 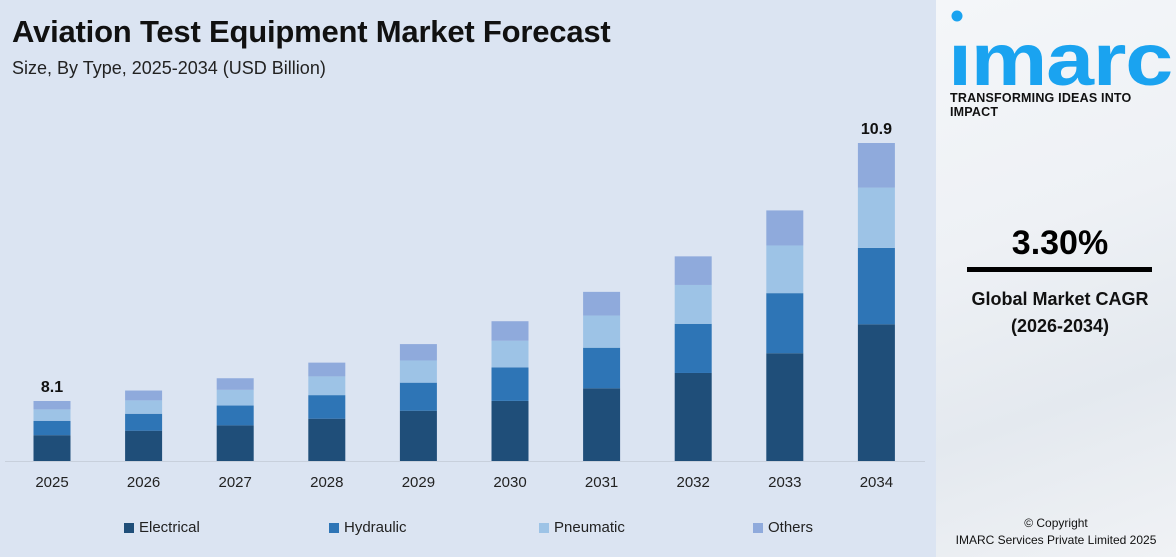 I want to click on bar-hydraulic-2027, so click(x=235, y=415).